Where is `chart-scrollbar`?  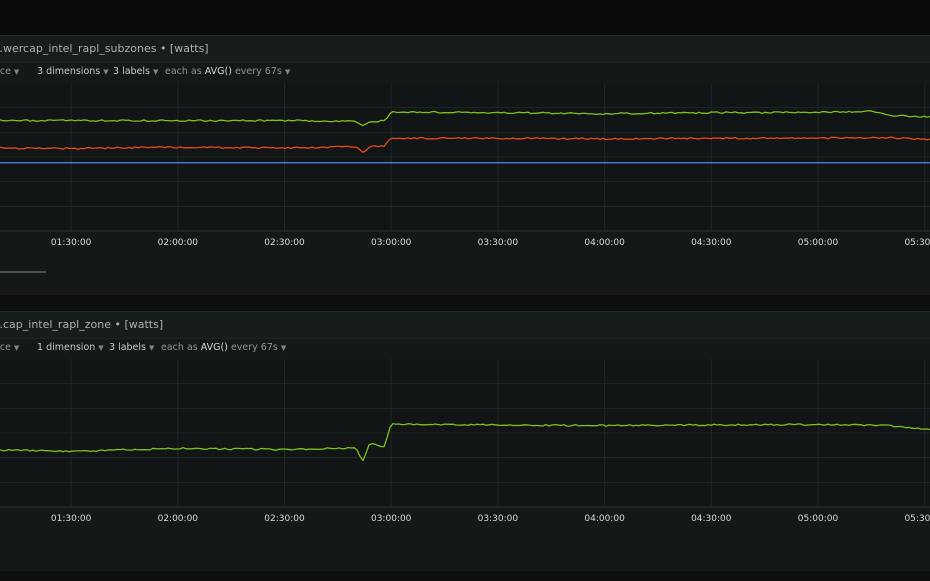 chart-scrollbar is located at coordinates (23, 272).